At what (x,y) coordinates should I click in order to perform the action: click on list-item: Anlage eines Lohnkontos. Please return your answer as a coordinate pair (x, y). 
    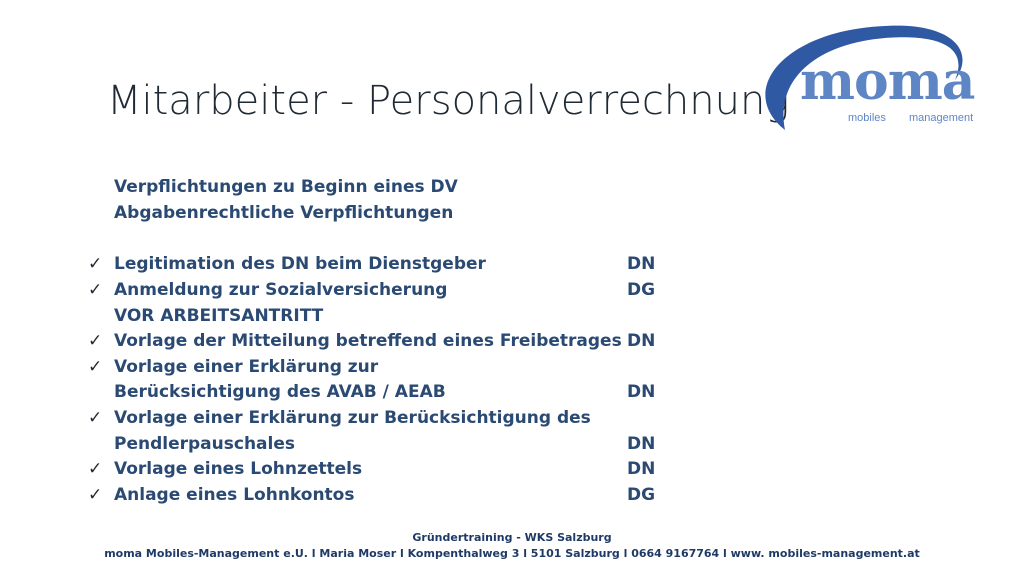
    Looking at the image, I should click on (234, 495).